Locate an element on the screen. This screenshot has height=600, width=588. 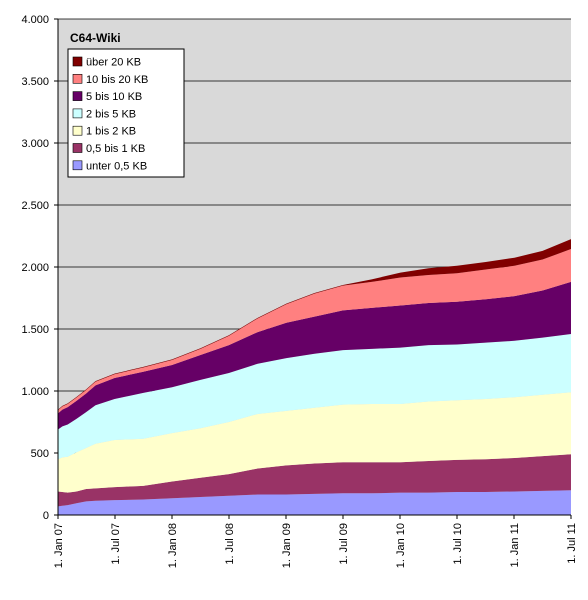
y-tick-label-8: 4.000 is located at coordinates (35, 20).